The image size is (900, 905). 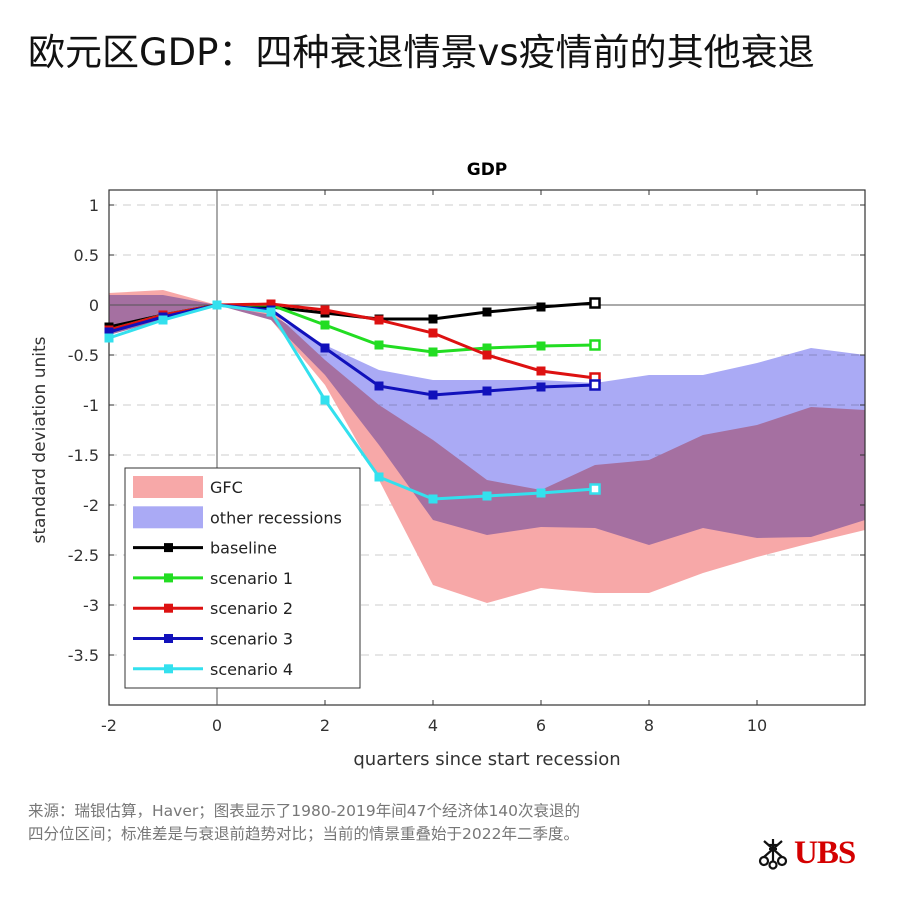 I want to click on legend-label: baseline, so click(x=243, y=548).